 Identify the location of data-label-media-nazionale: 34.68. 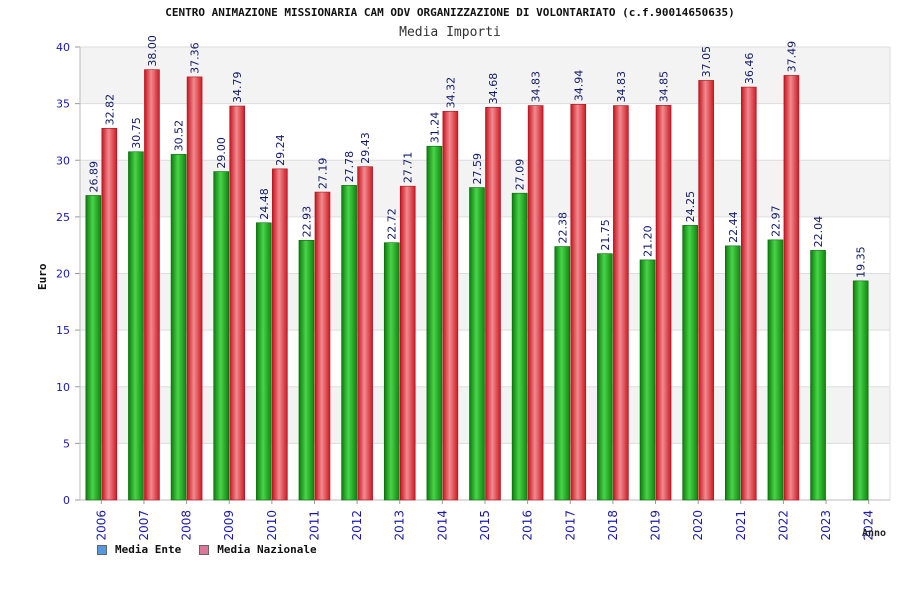
(493, 89).